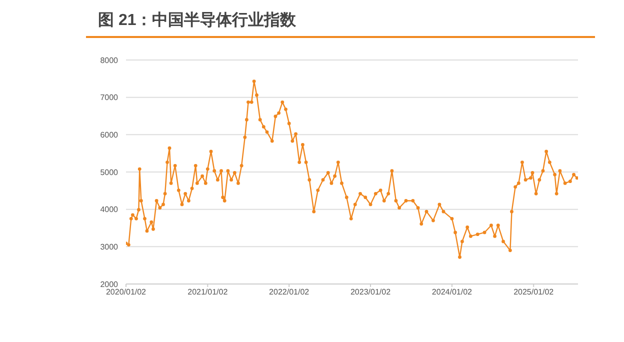 This screenshot has height=342, width=624. Describe the element at coordinates (452, 292) in the screenshot. I see `x-tick-label: 2024/01/02` at that location.